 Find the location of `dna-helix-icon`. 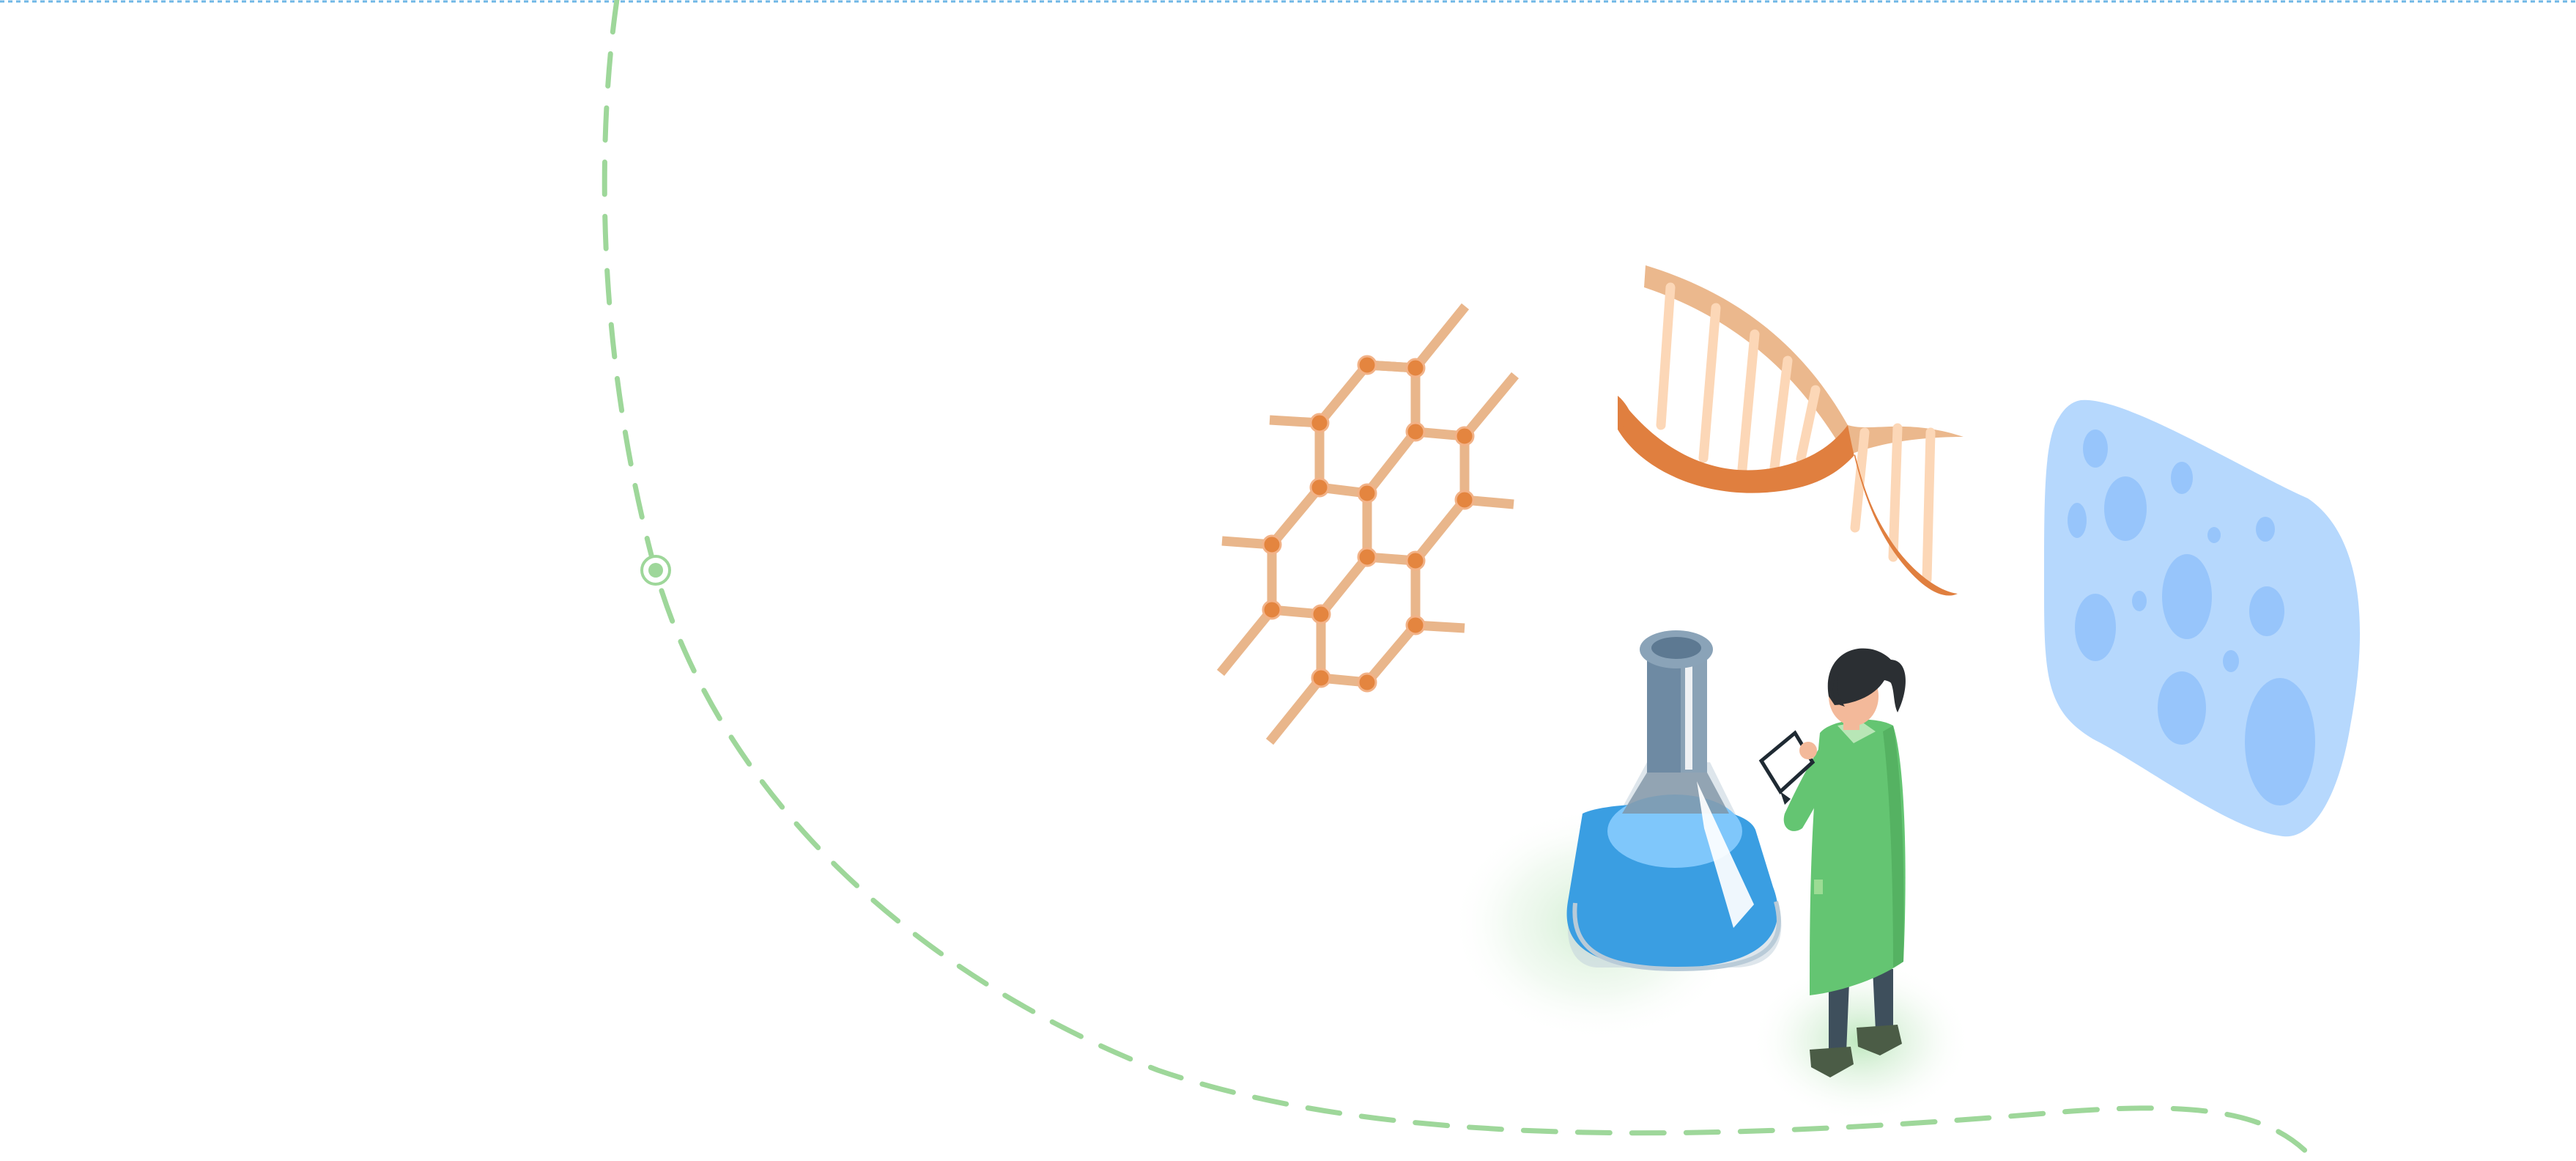

dna-helix-icon is located at coordinates (1791, 430).